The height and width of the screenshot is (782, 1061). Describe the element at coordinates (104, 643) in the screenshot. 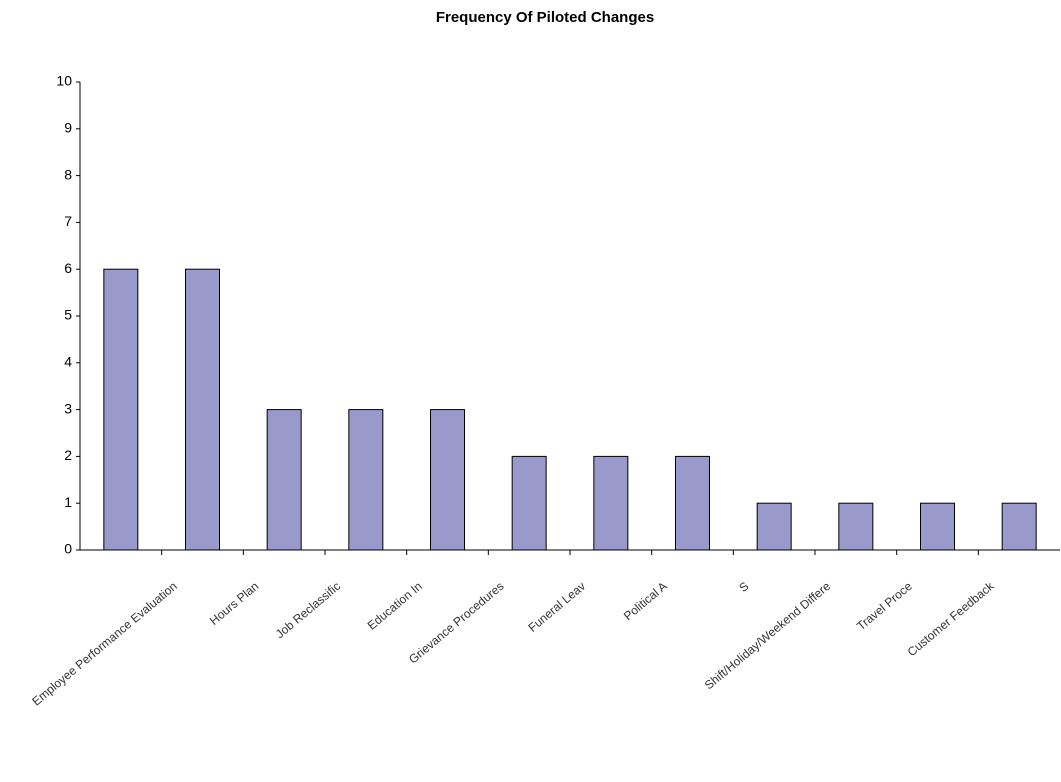

I see `x-tick-label: Employee Performance Evaluation` at that location.